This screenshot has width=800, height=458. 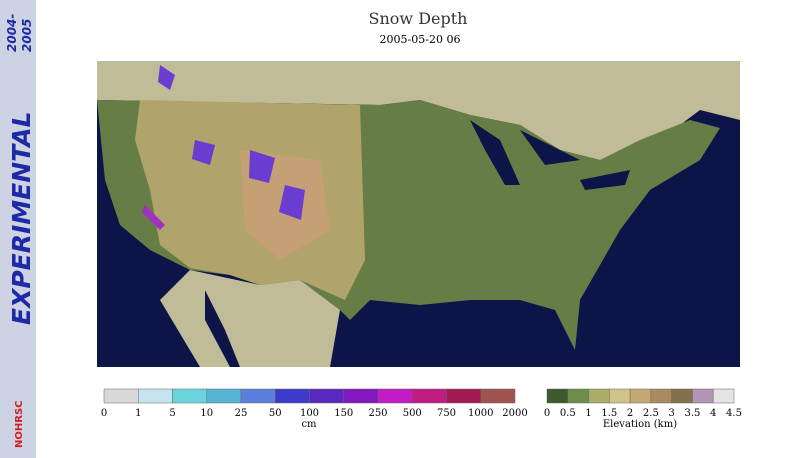 What do you see at coordinates (12, 33) in the screenshot?
I see `season-line: 2004-` at bounding box center [12, 33].